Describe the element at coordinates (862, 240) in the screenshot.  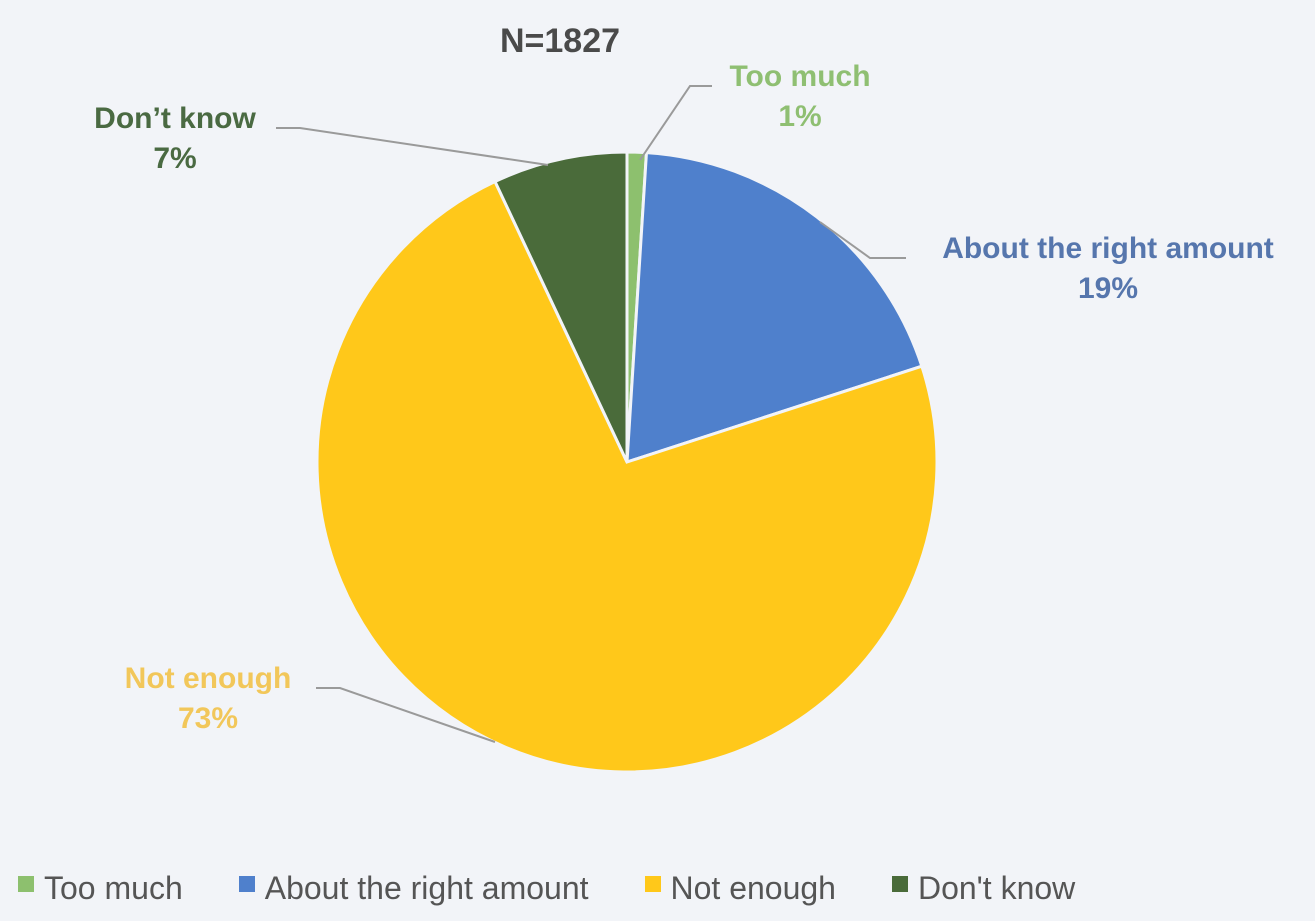
I see `leader-line-about-the-right-amount` at that location.